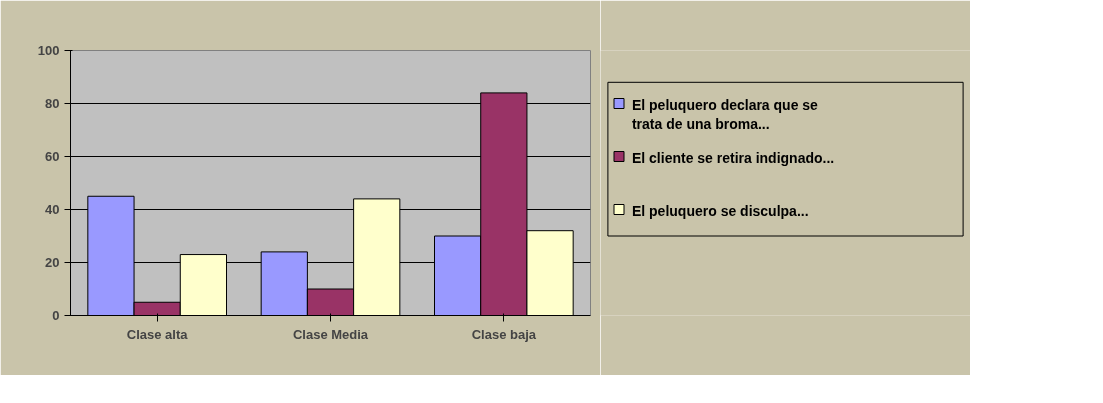 This screenshot has width=1103, height=403. What do you see at coordinates (330, 334) in the screenshot?
I see `x-tick-label: Clase Media` at bounding box center [330, 334].